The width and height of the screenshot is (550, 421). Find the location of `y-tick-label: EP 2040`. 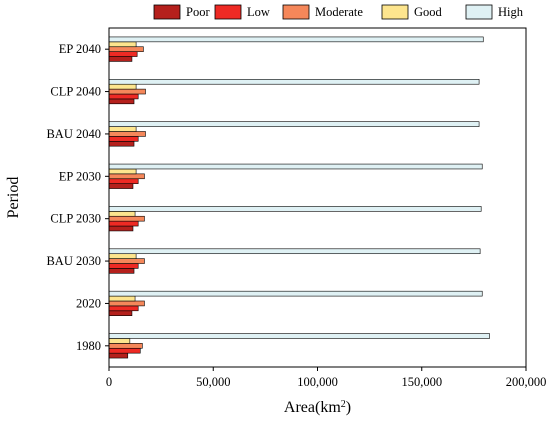

y-tick-label: EP 2040 is located at coordinates (80, 49).